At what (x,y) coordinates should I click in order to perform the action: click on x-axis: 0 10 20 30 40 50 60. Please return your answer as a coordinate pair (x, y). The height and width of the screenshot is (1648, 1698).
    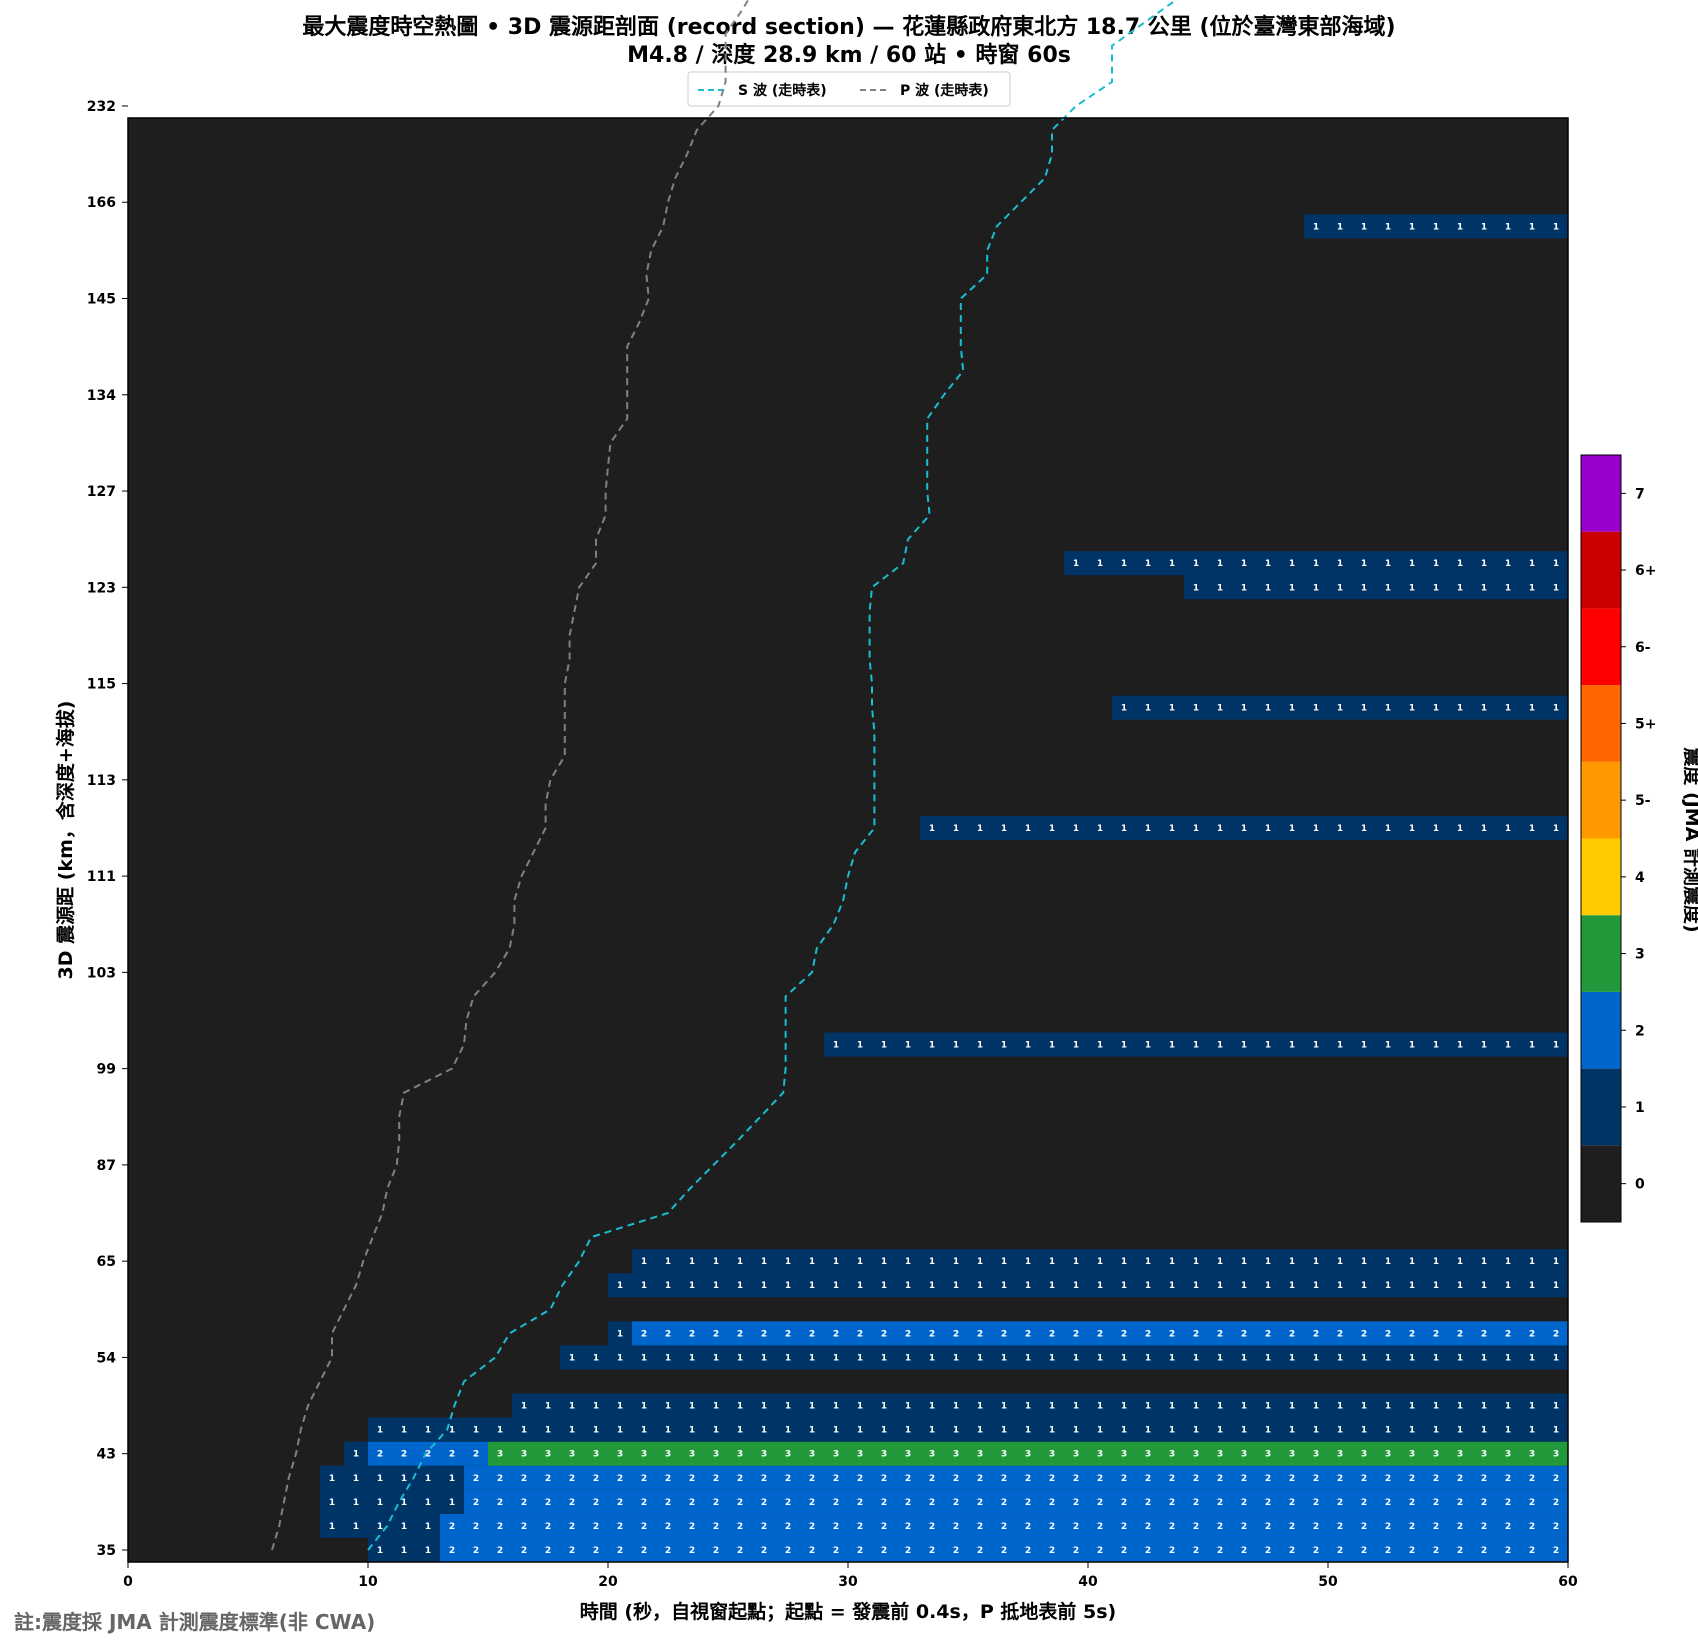
    Looking at the image, I should click on (850, 1576).